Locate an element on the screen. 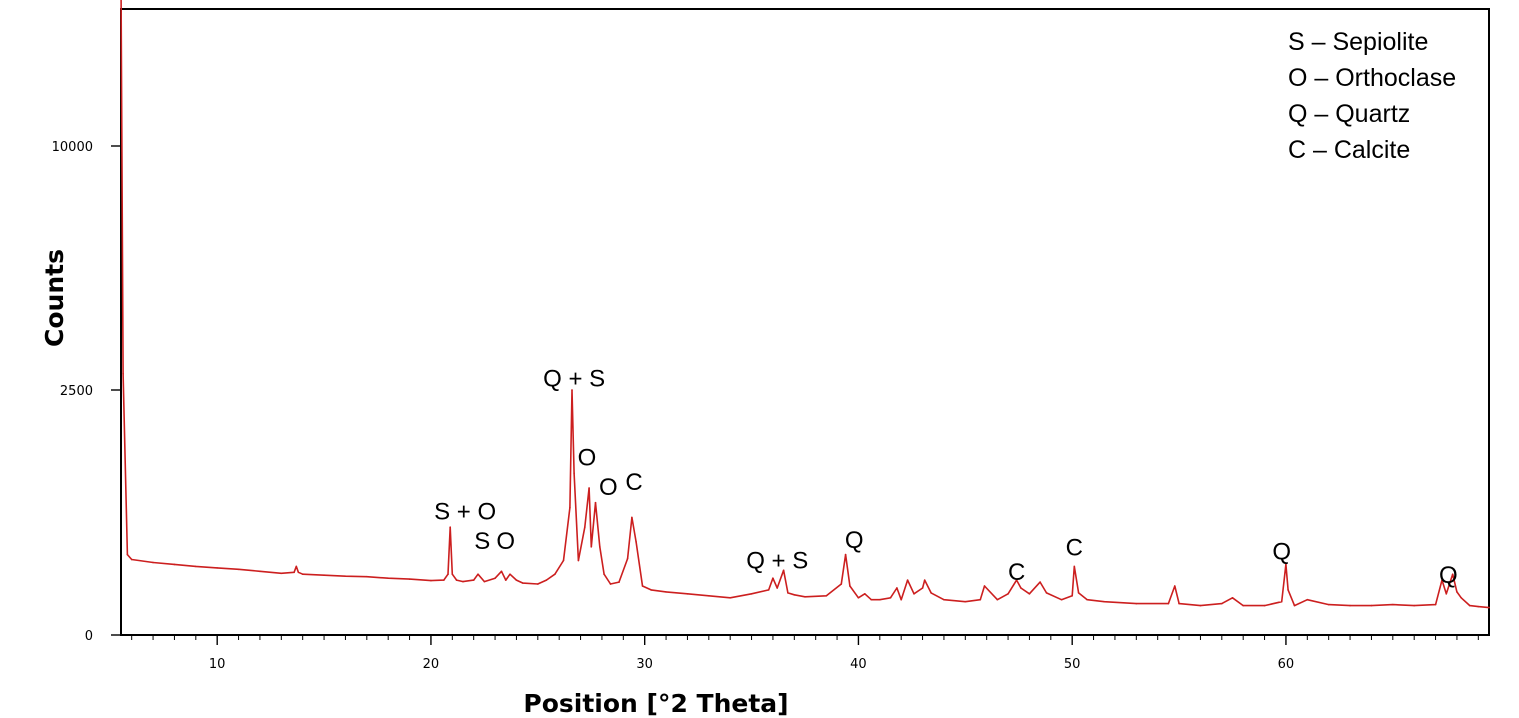 This screenshot has height=718, width=1519. peak-label: S is located at coordinates (482, 541).